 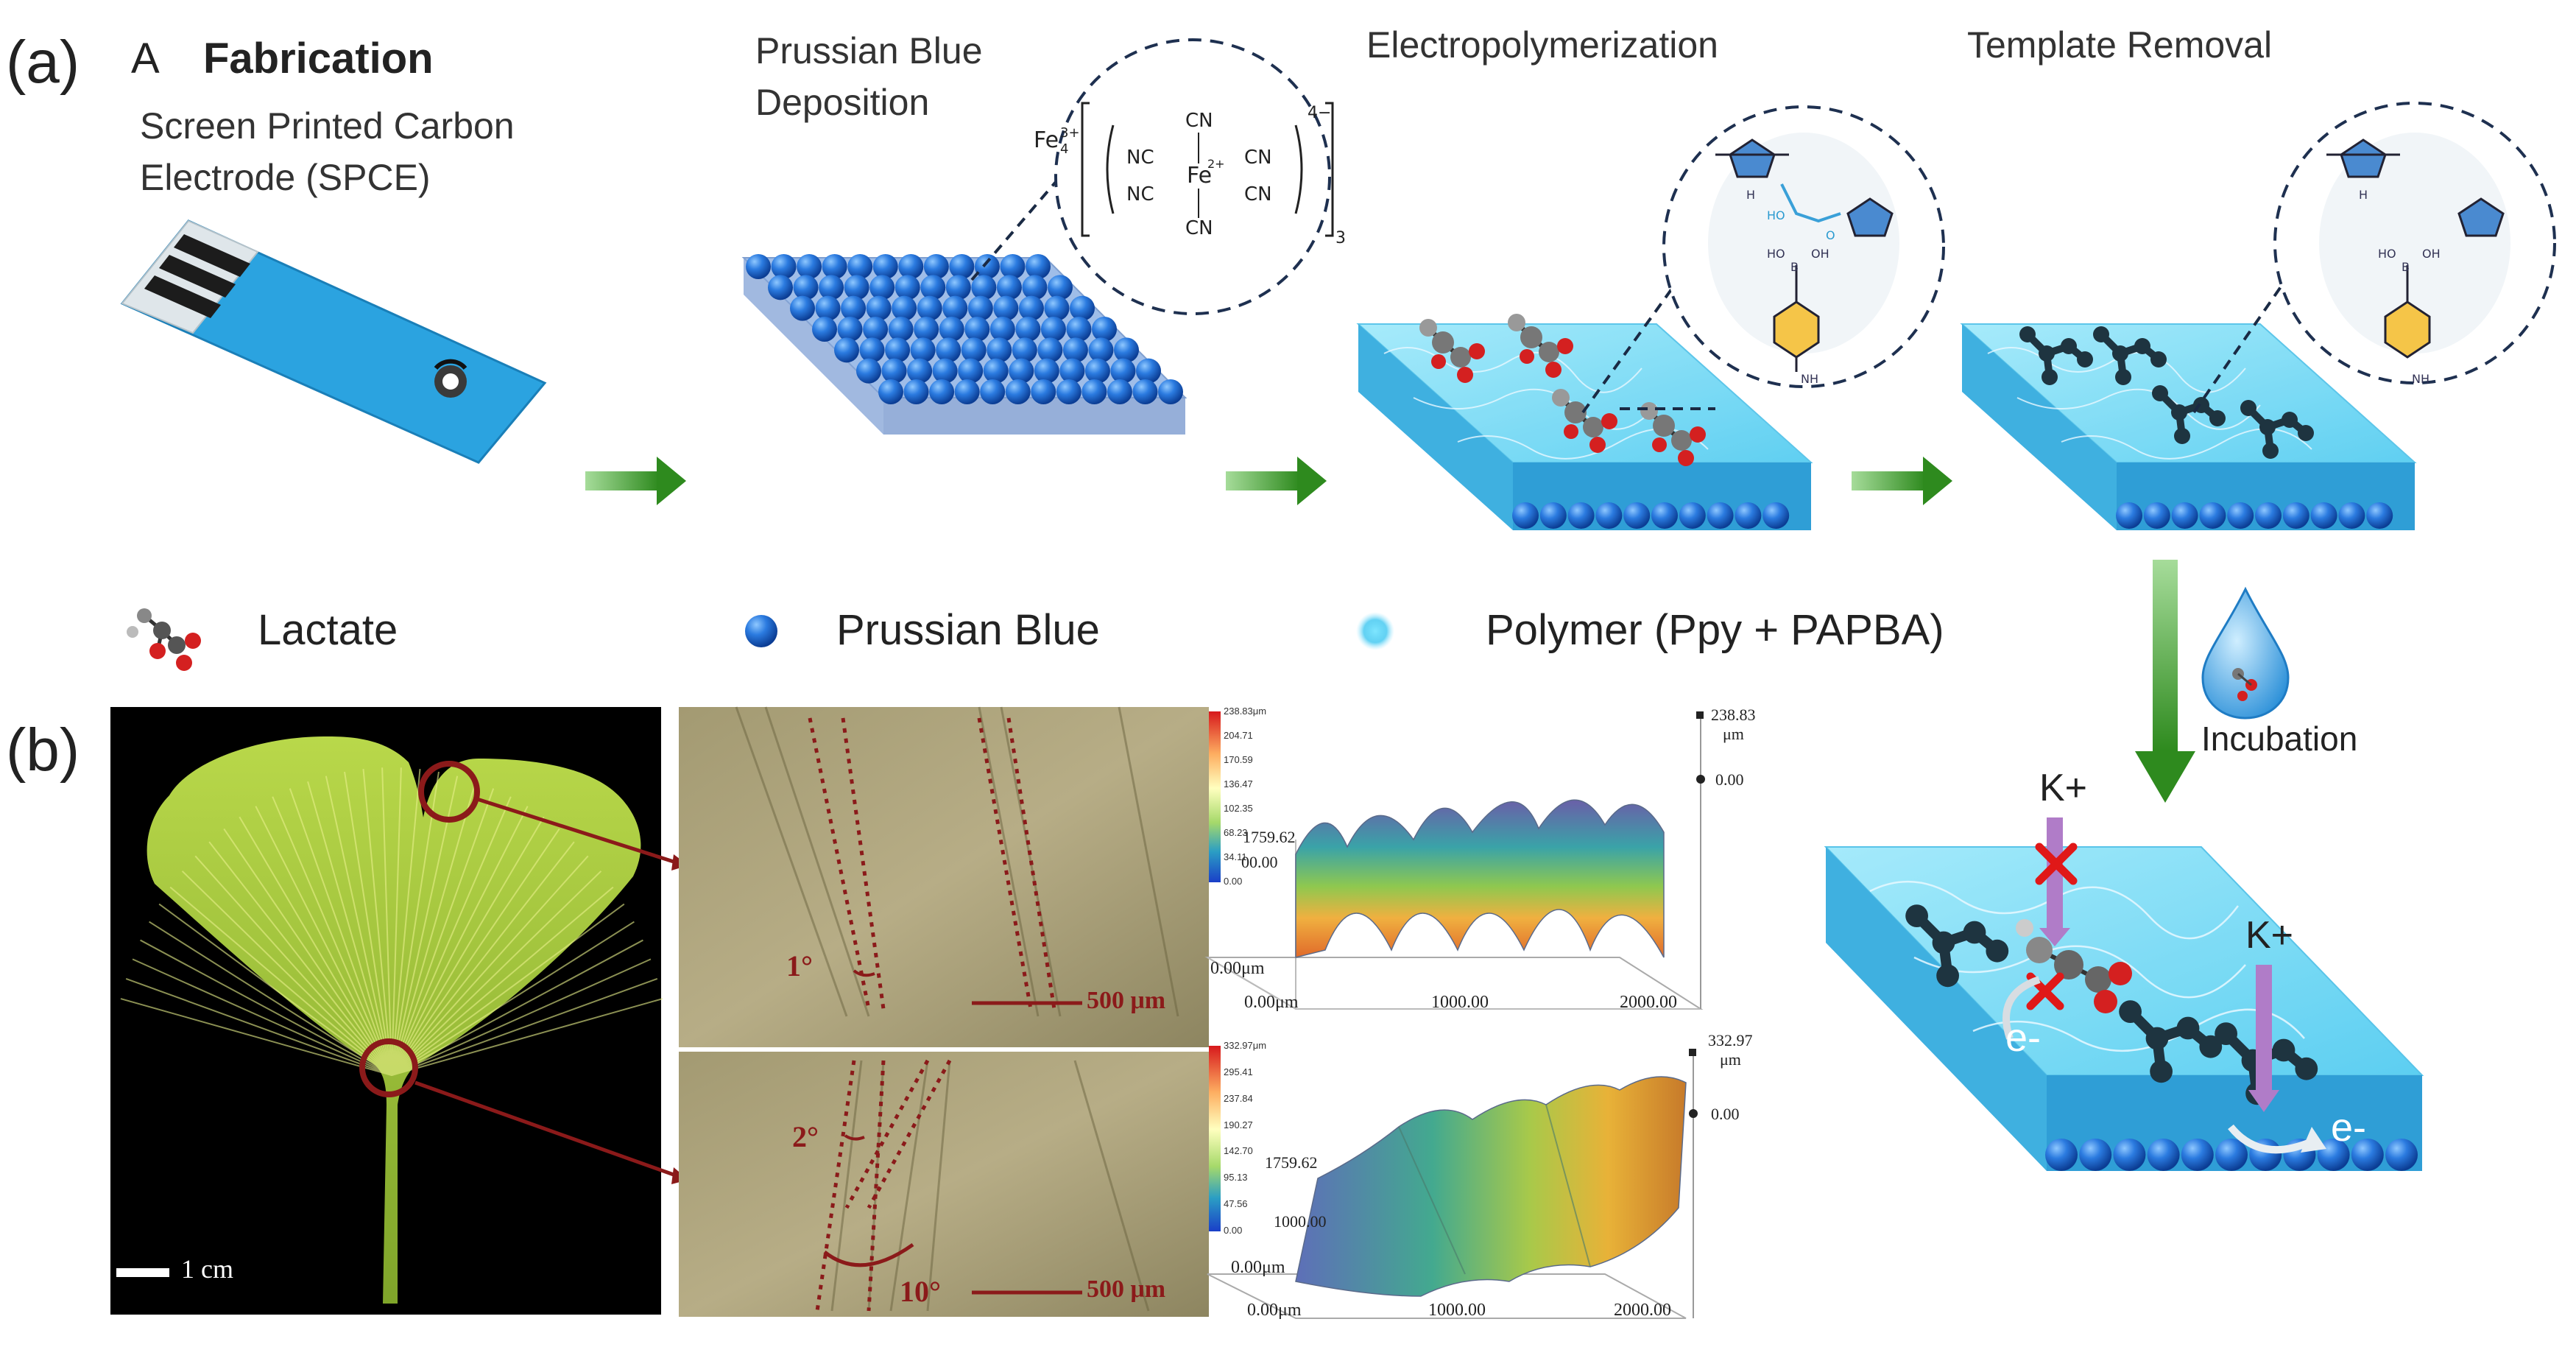 What do you see at coordinates (944, 876) in the screenshot?
I see `micrograph-top` at bounding box center [944, 876].